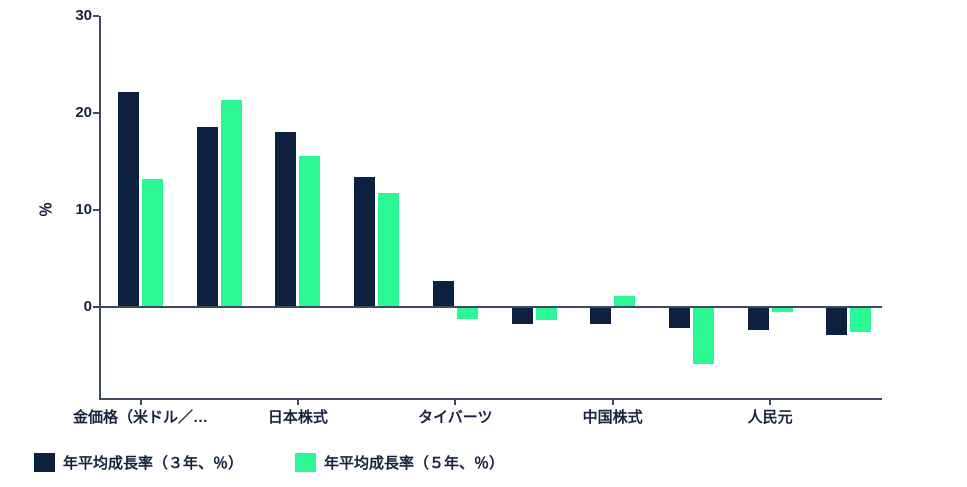 The image size is (967, 487). I want to click on legend-label: 年平均成長率（５年、％）, so click(414, 463).